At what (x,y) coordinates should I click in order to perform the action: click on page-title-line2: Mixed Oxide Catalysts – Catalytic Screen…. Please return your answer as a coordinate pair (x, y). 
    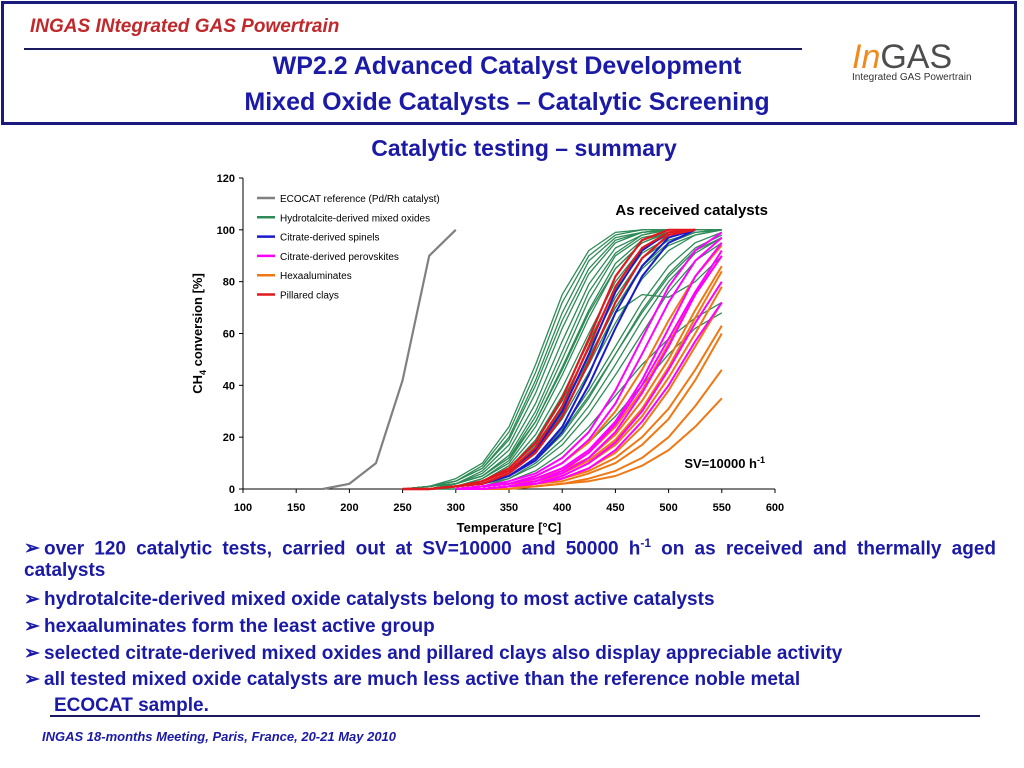
    Looking at the image, I should click on (507, 102).